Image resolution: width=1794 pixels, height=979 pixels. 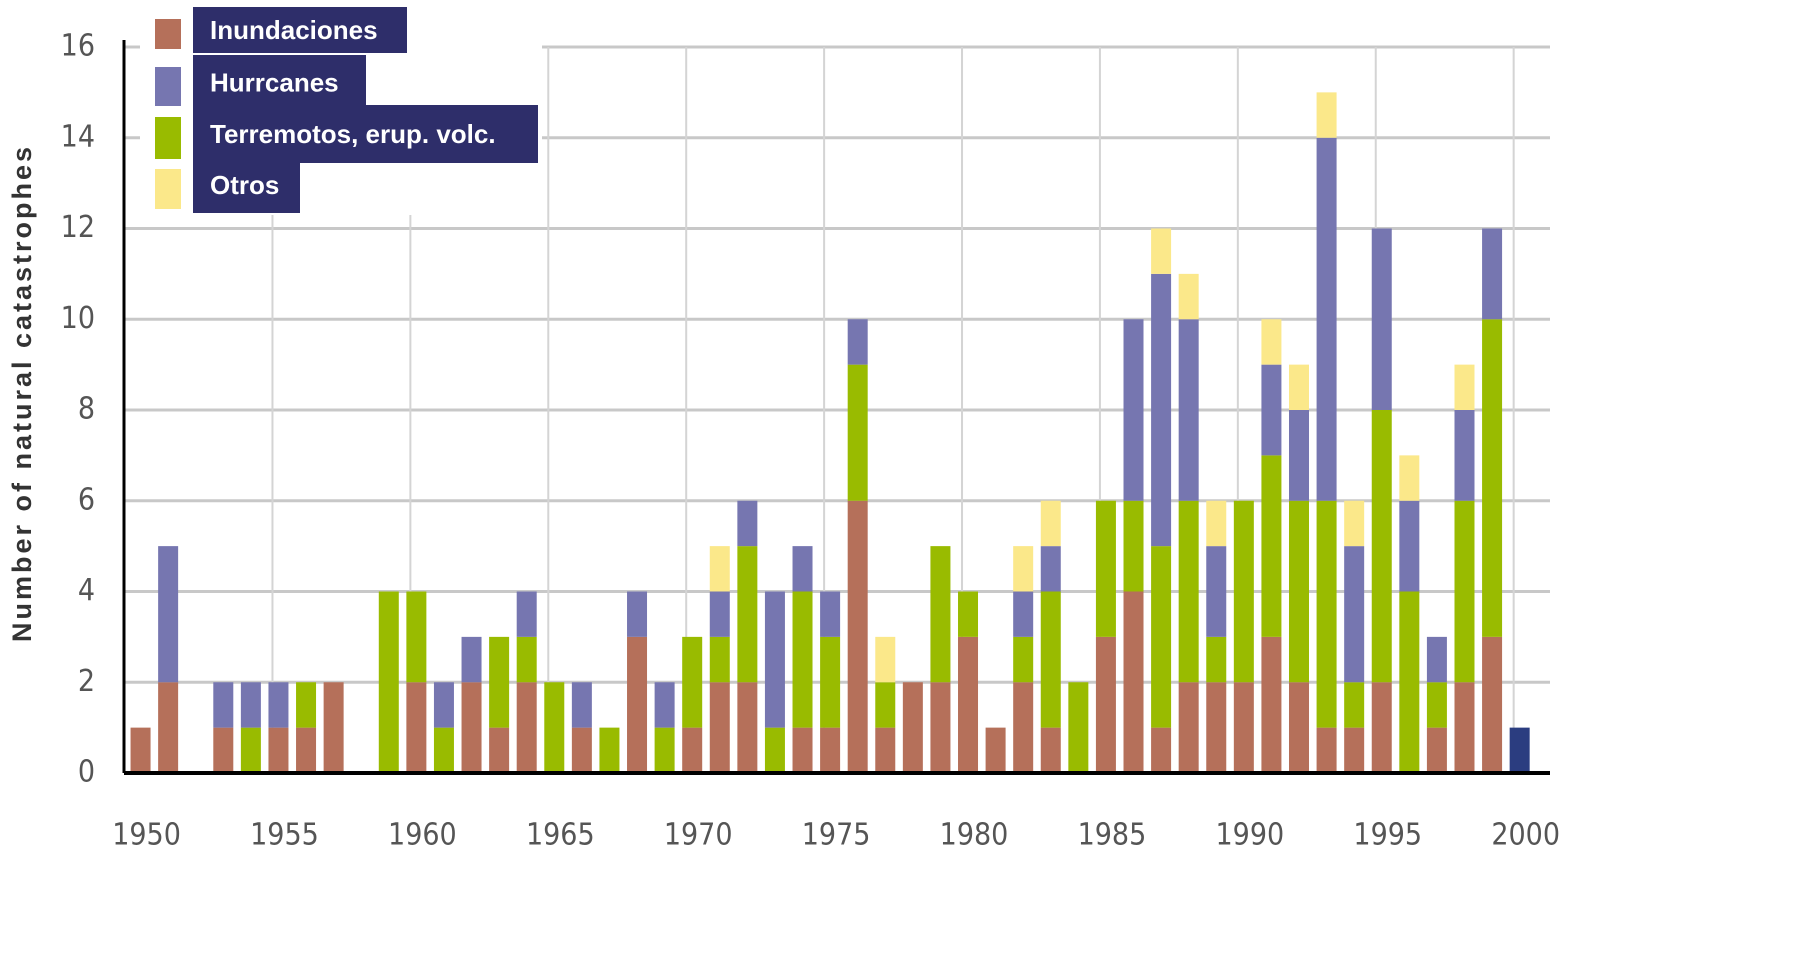 What do you see at coordinates (86, 590) in the screenshot?
I see `y-tick-label: 4` at bounding box center [86, 590].